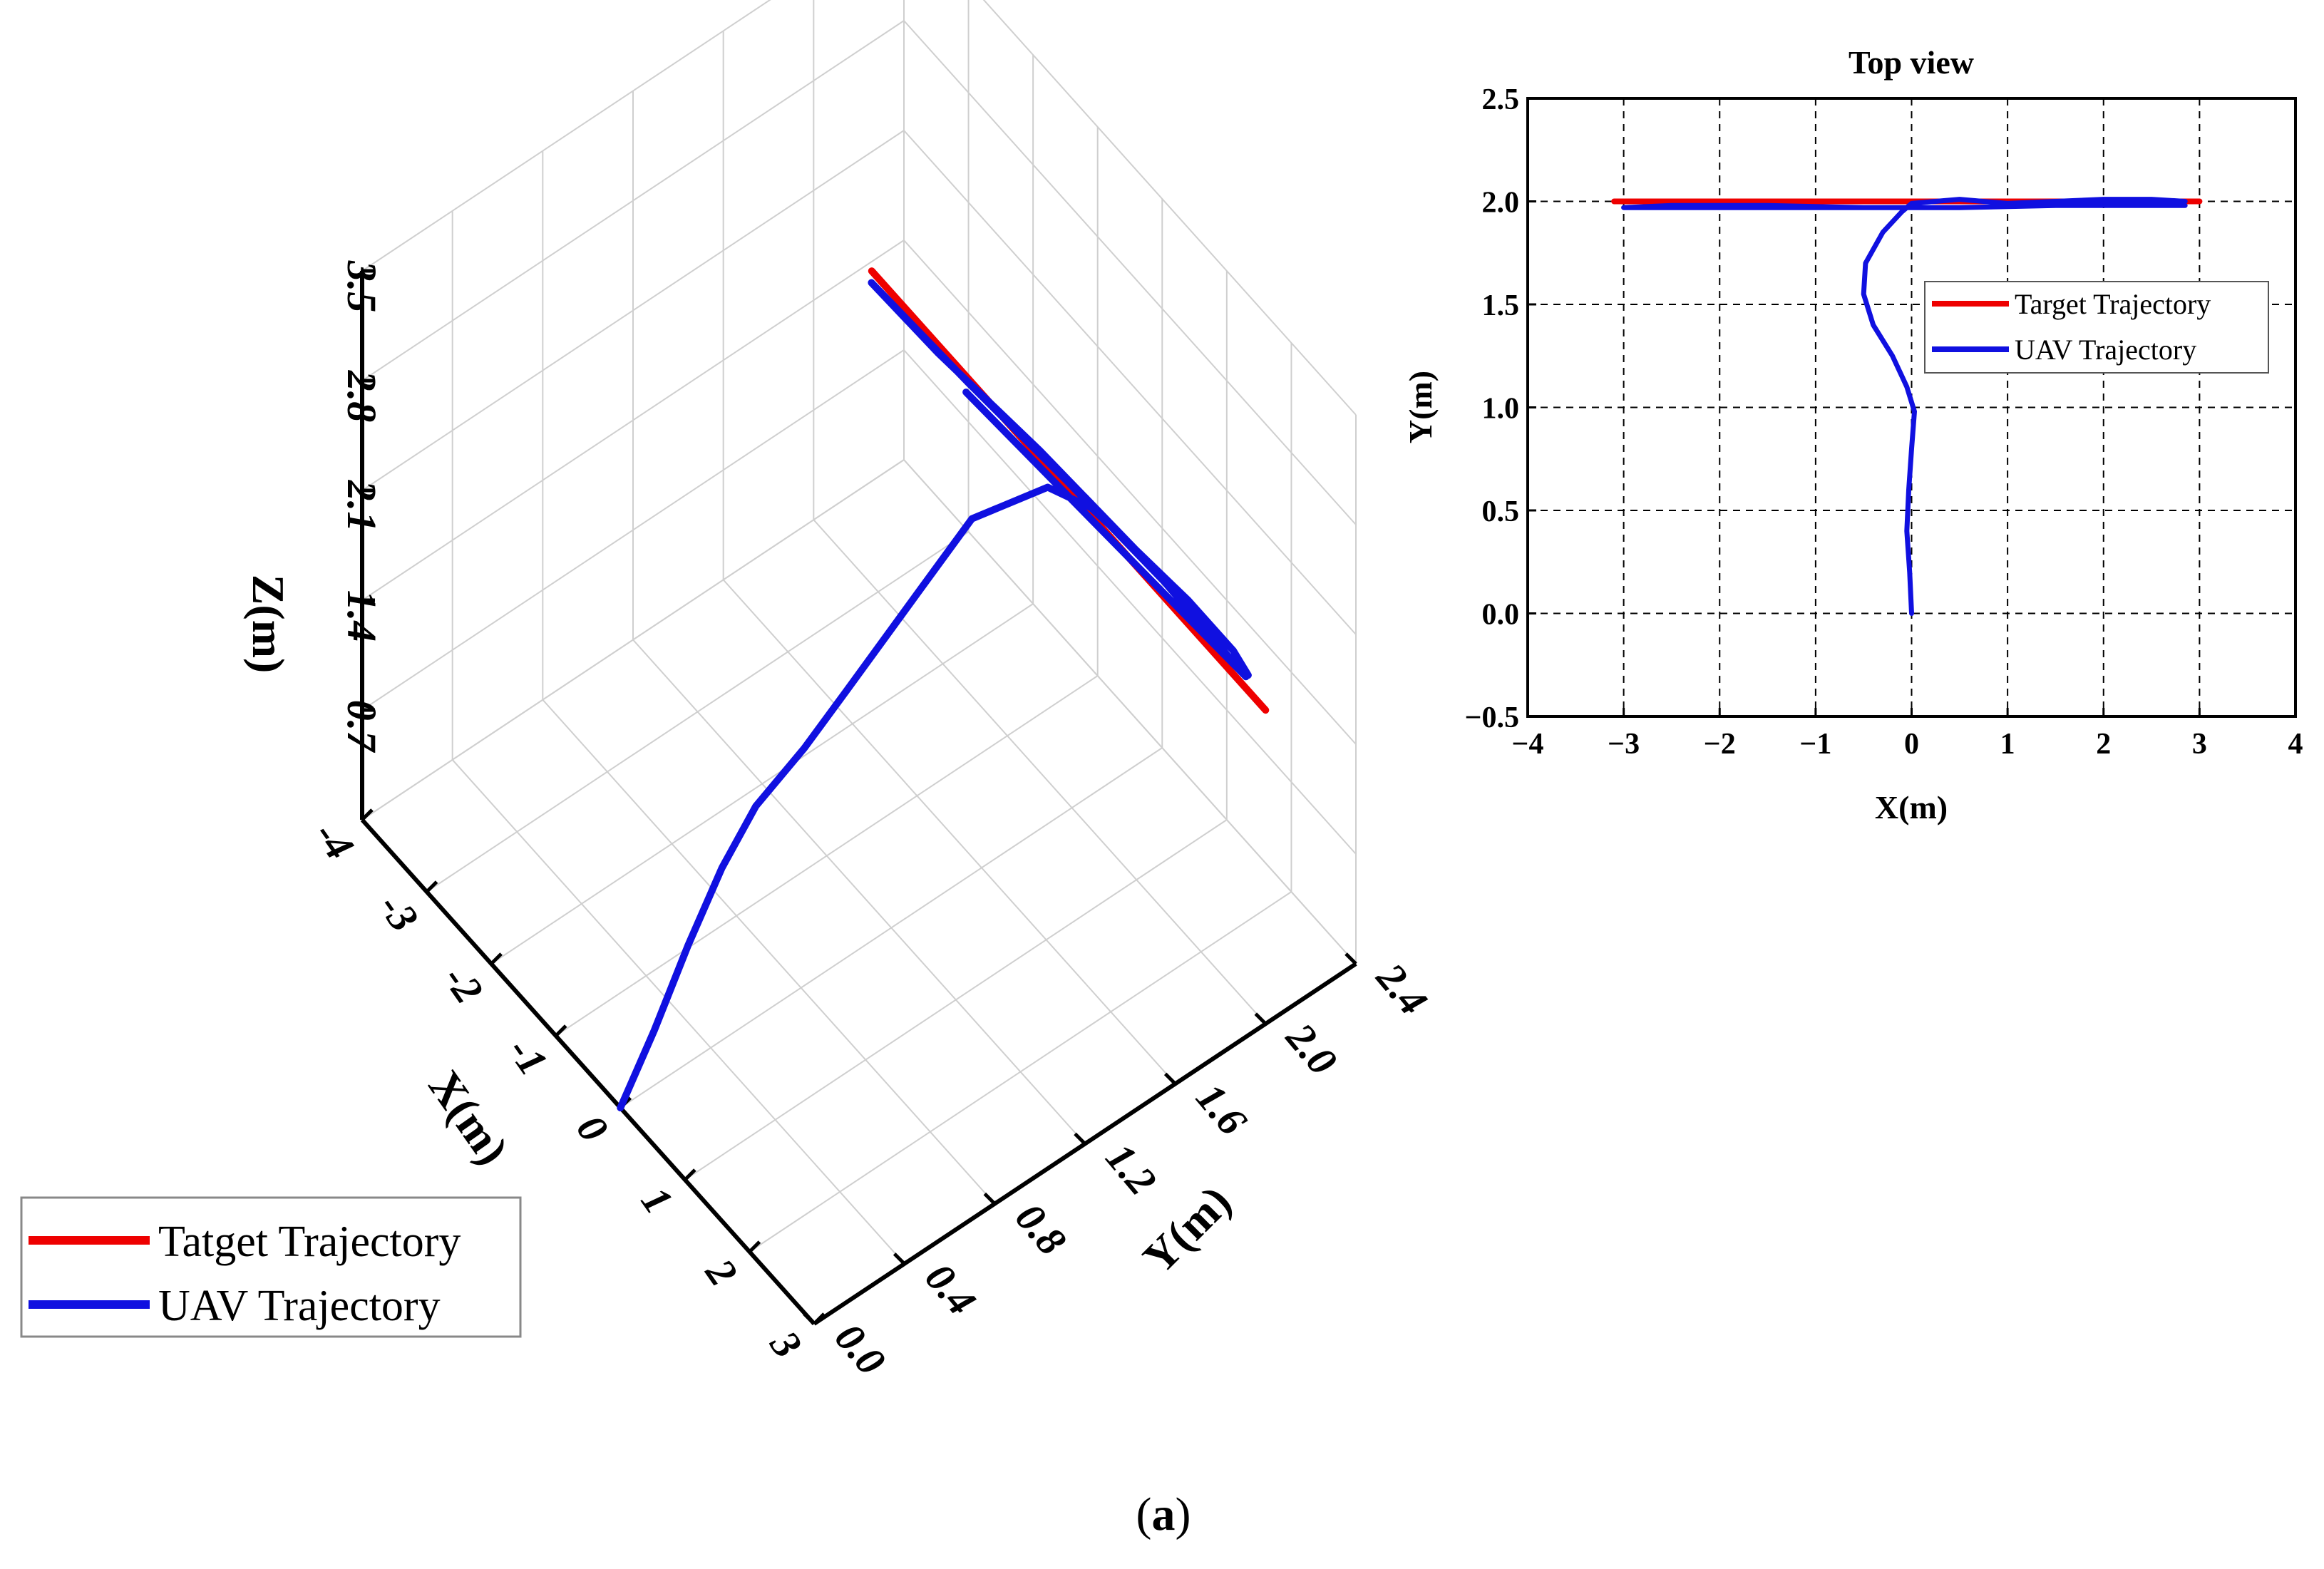 This screenshot has height=1569, width=2324. What do you see at coordinates (1912, 62) in the screenshot?
I see `plot-top-view-title: Top view` at bounding box center [1912, 62].